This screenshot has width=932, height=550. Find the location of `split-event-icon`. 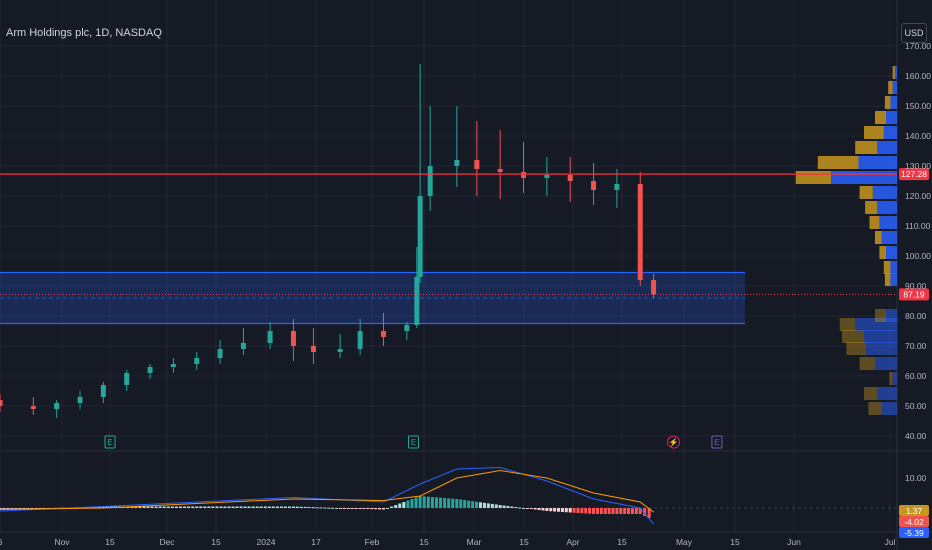

split-event-icon is located at coordinates (674, 442).